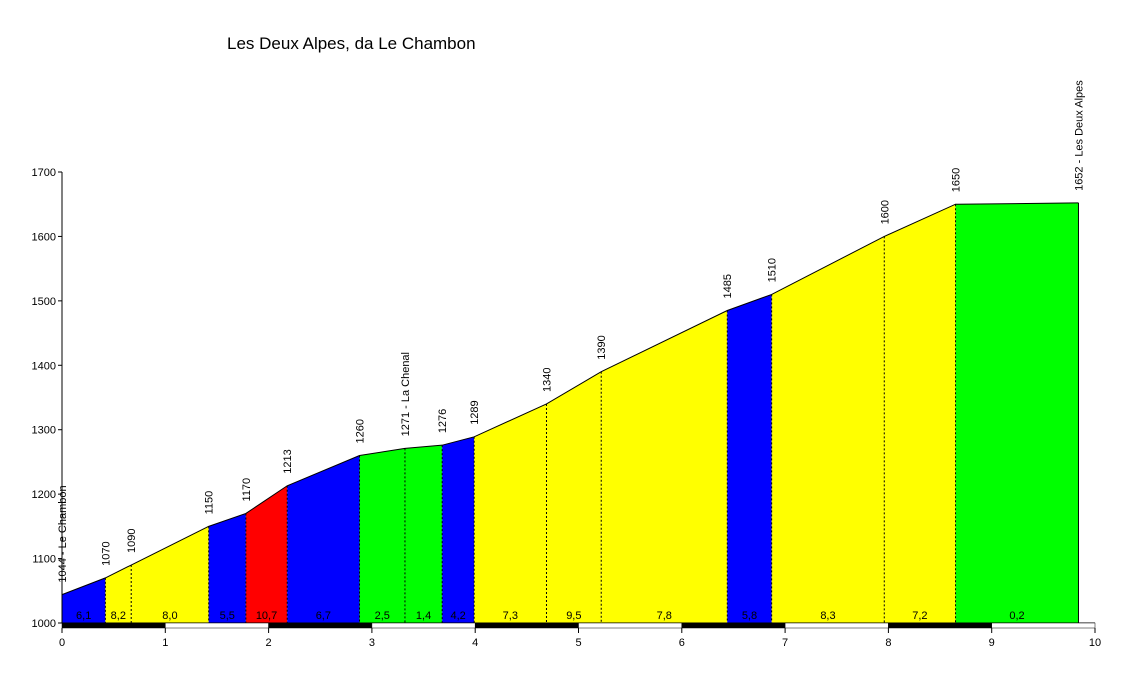  Describe the element at coordinates (458, 616) in the screenshot. I see `gradient-label: 4,2` at that location.